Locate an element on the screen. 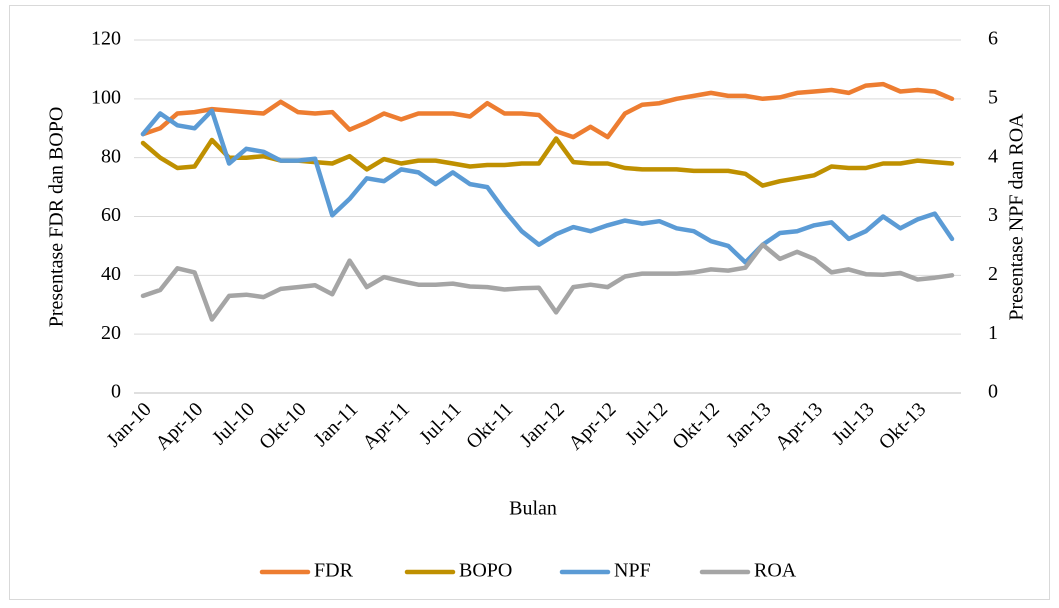  y-tick-label: 60 is located at coordinates (111, 215).